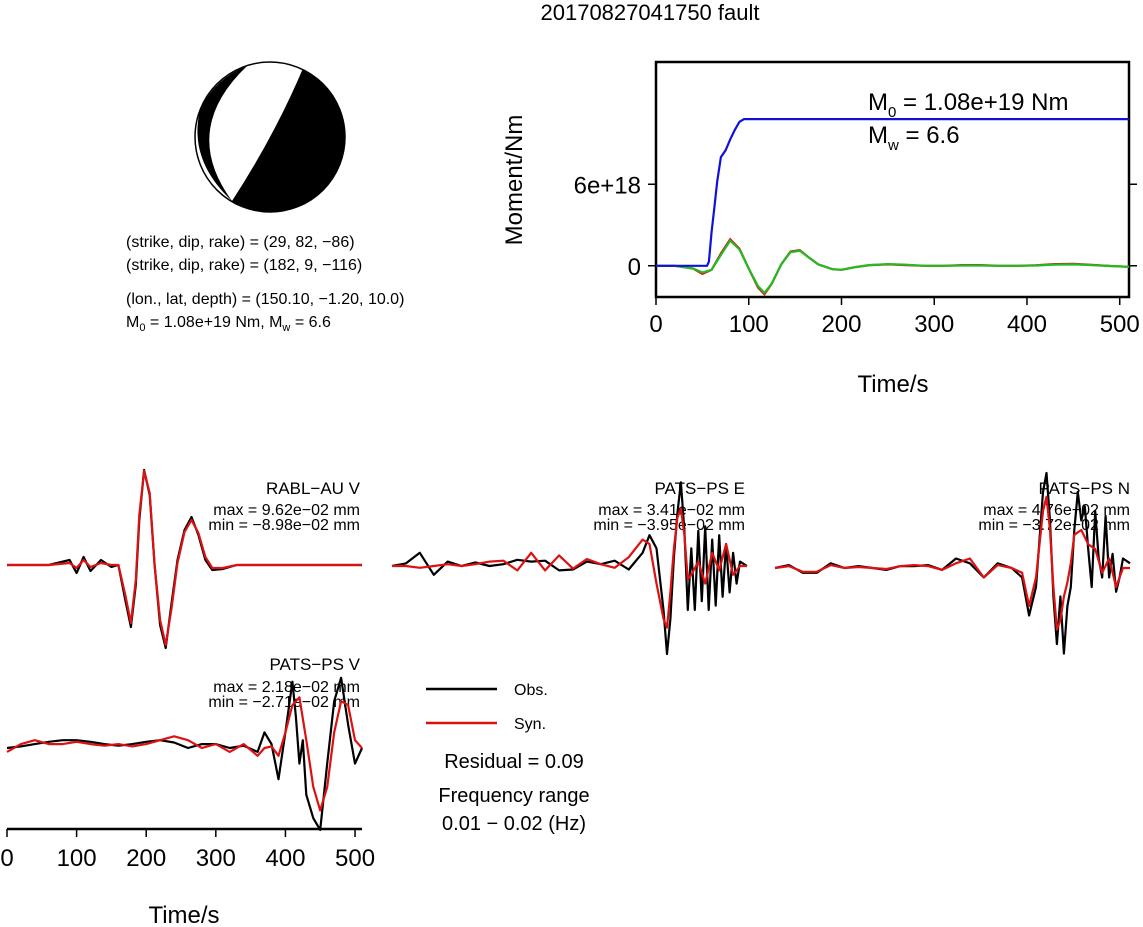  Describe the element at coordinates (655, 324) in the screenshot. I see `moment-xtick-label: 0` at that location.